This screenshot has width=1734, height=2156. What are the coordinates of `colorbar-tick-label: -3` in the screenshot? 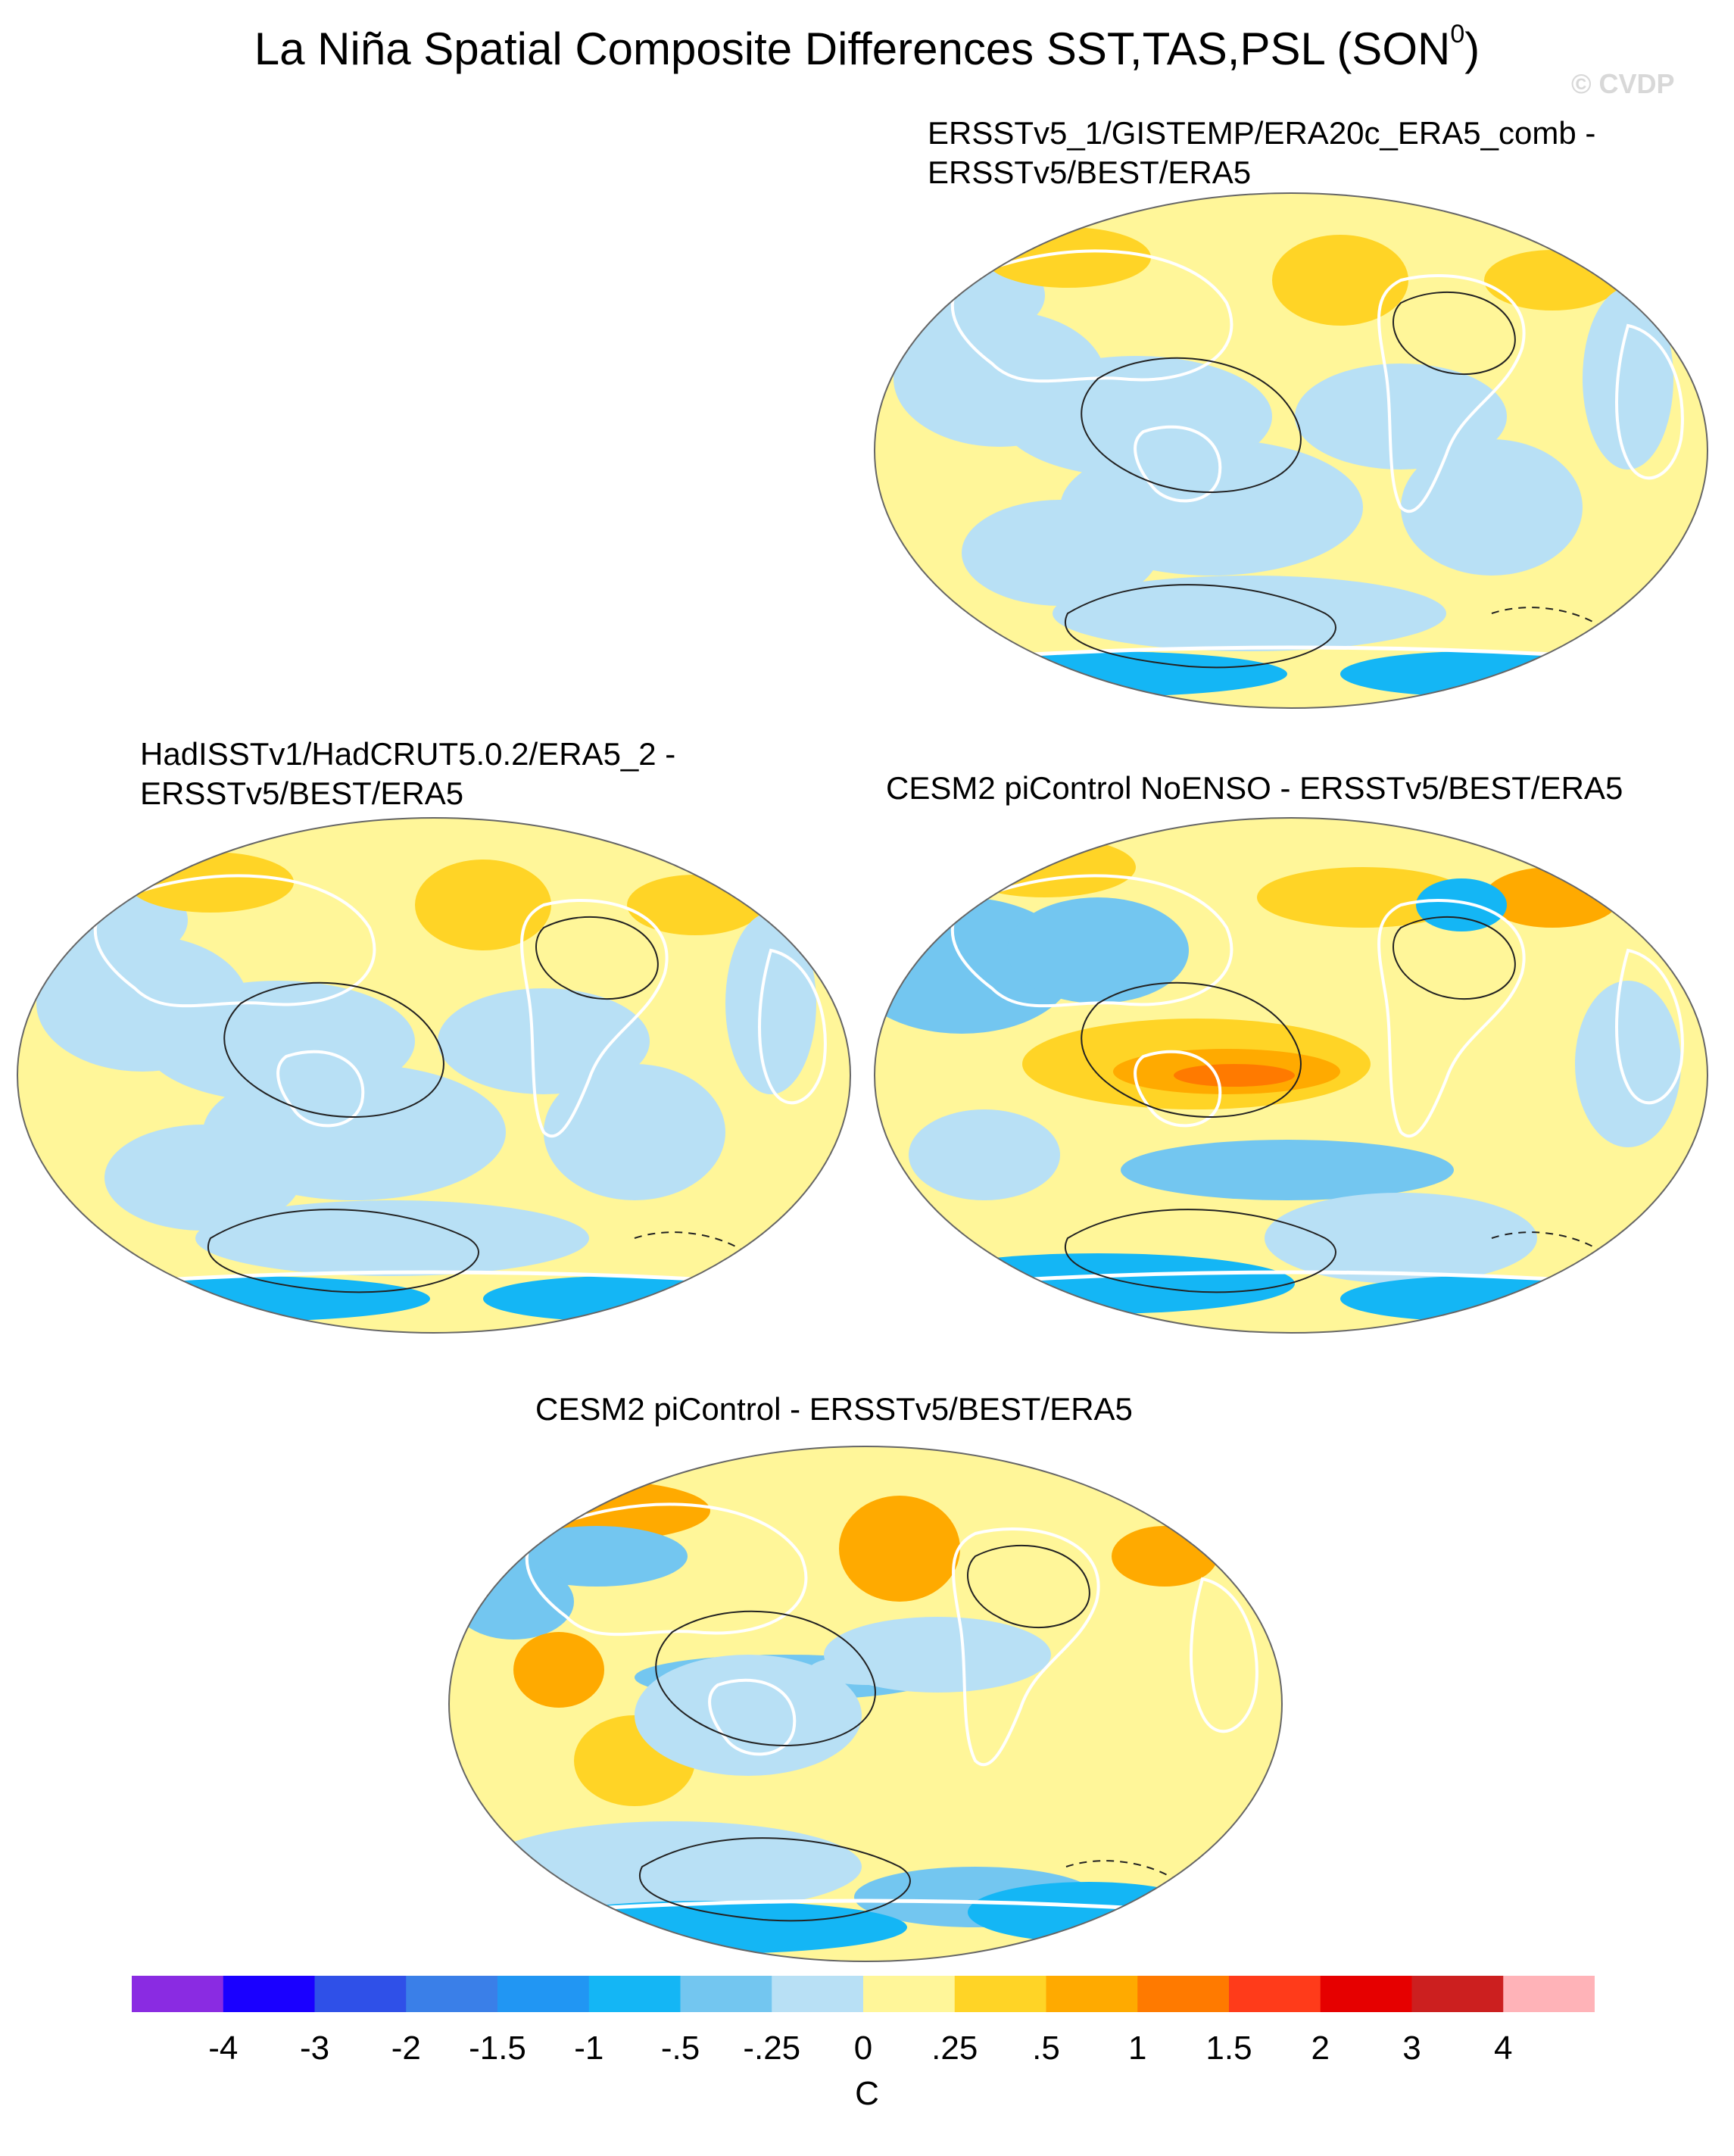 It's located at (314, 2048).